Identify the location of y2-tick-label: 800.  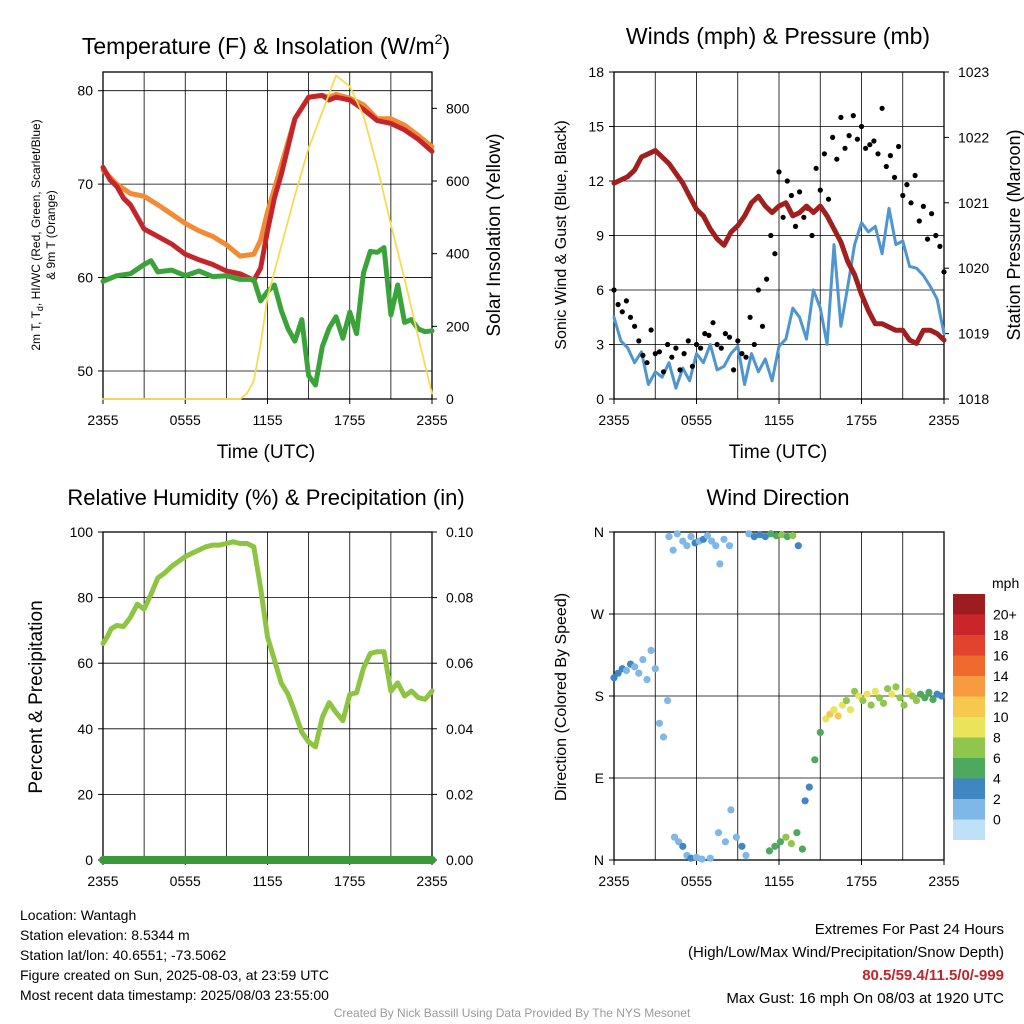
(458, 108).